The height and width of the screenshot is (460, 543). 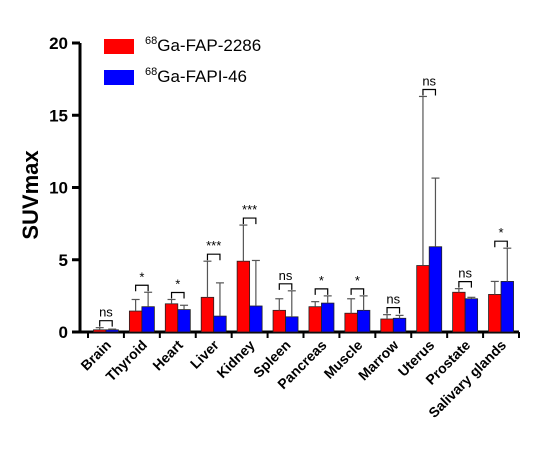 What do you see at coordinates (58, 188) in the screenshot?
I see `y-tick-label: 10` at bounding box center [58, 188].